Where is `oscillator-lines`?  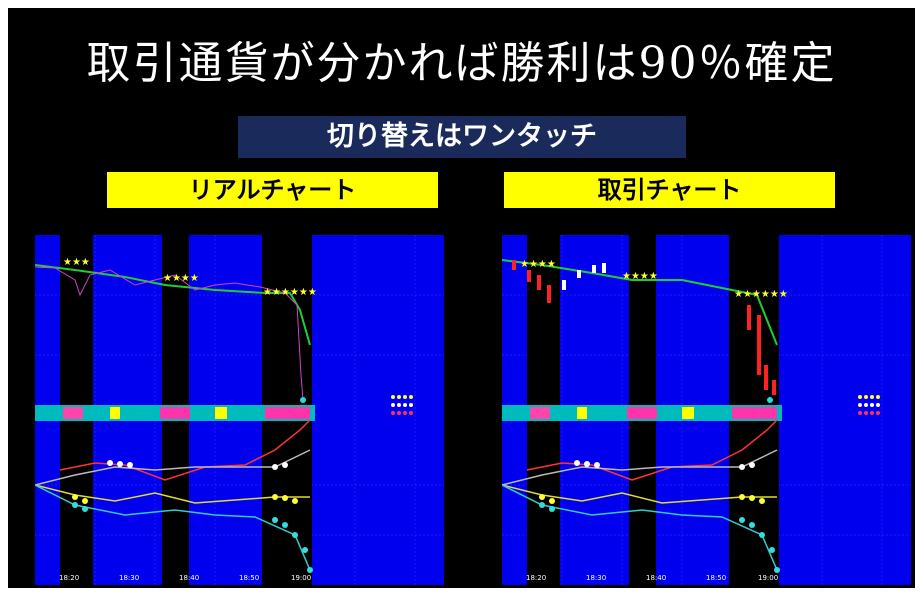 oscillator-lines is located at coordinates (640, 495).